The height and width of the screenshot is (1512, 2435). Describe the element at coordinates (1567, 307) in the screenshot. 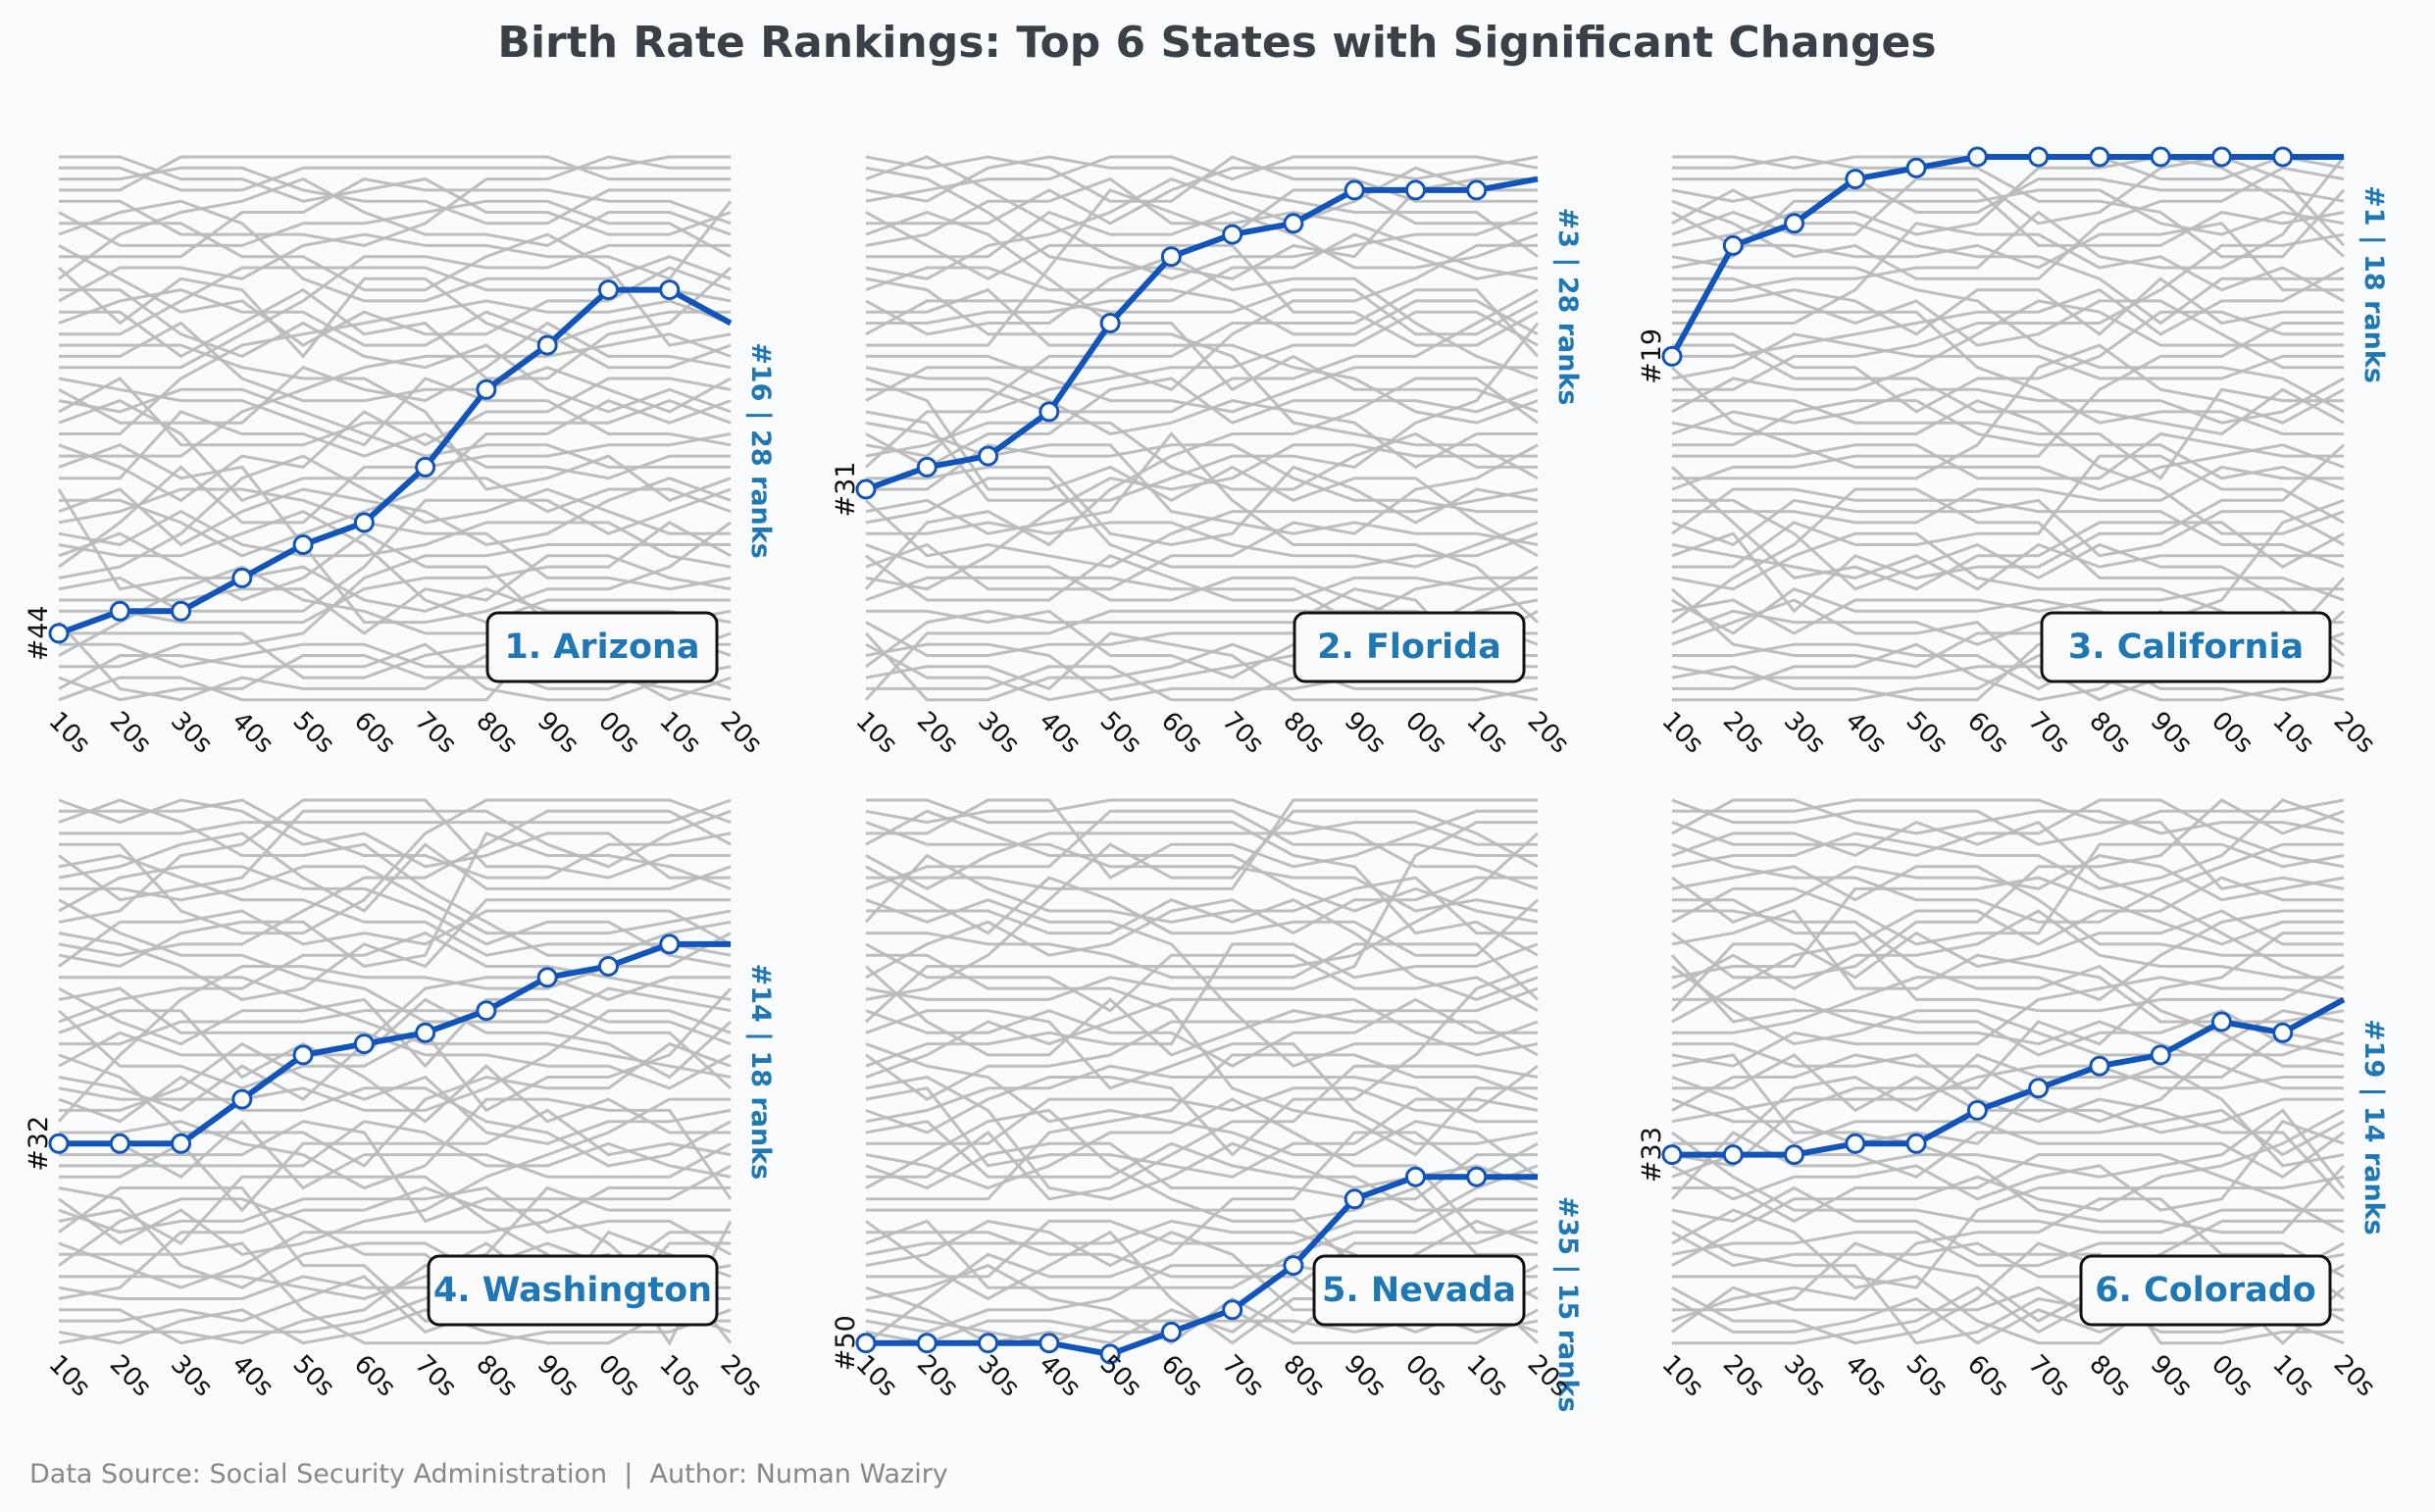

I see `end-rank-label: #3 | 28 ranks` at that location.